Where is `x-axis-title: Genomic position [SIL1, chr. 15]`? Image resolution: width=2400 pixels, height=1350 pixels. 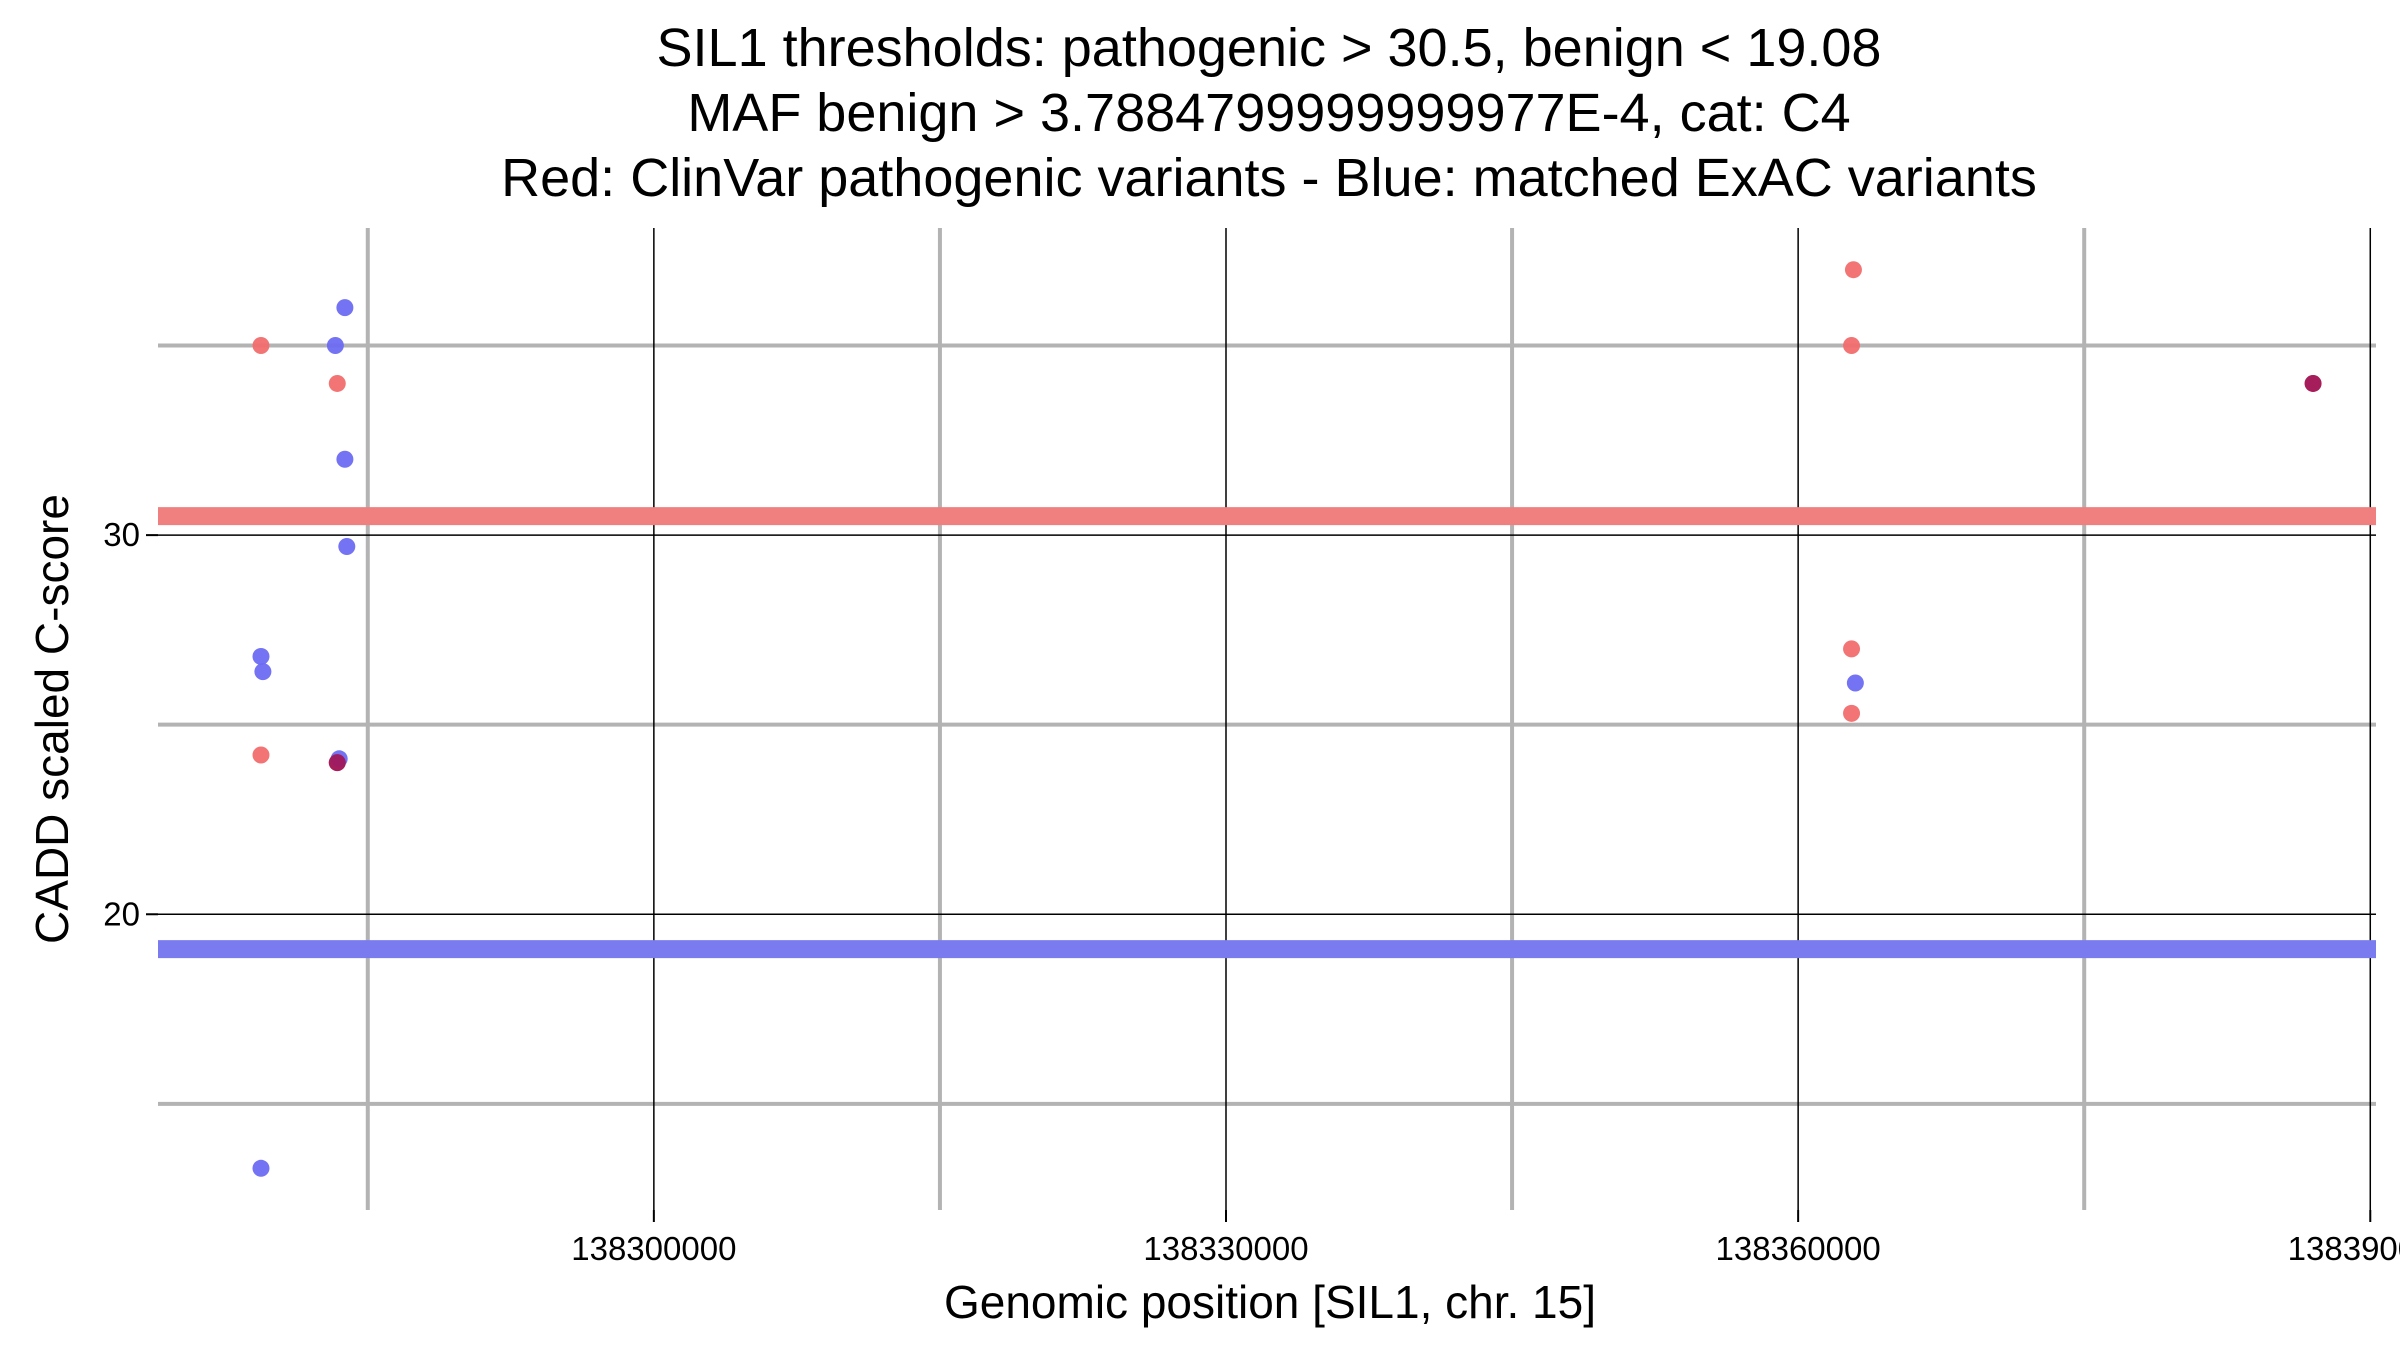
x-axis-title: Genomic position [SIL1, chr. 15] is located at coordinates (1270, 1302).